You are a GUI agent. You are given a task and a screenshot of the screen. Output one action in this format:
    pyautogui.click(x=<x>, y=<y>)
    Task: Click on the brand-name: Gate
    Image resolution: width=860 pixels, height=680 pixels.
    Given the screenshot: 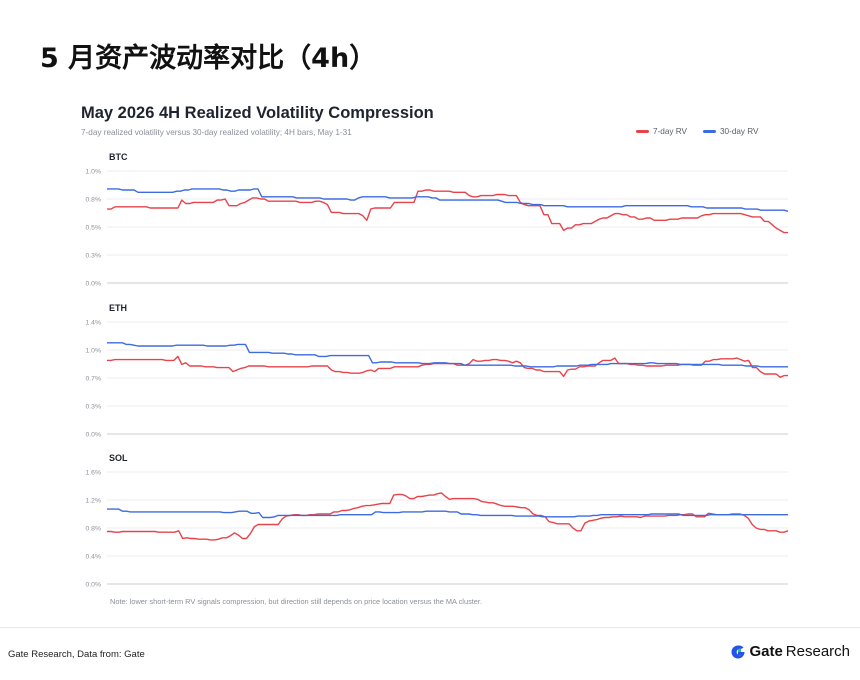 What is the action you would take?
    pyautogui.click(x=766, y=651)
    